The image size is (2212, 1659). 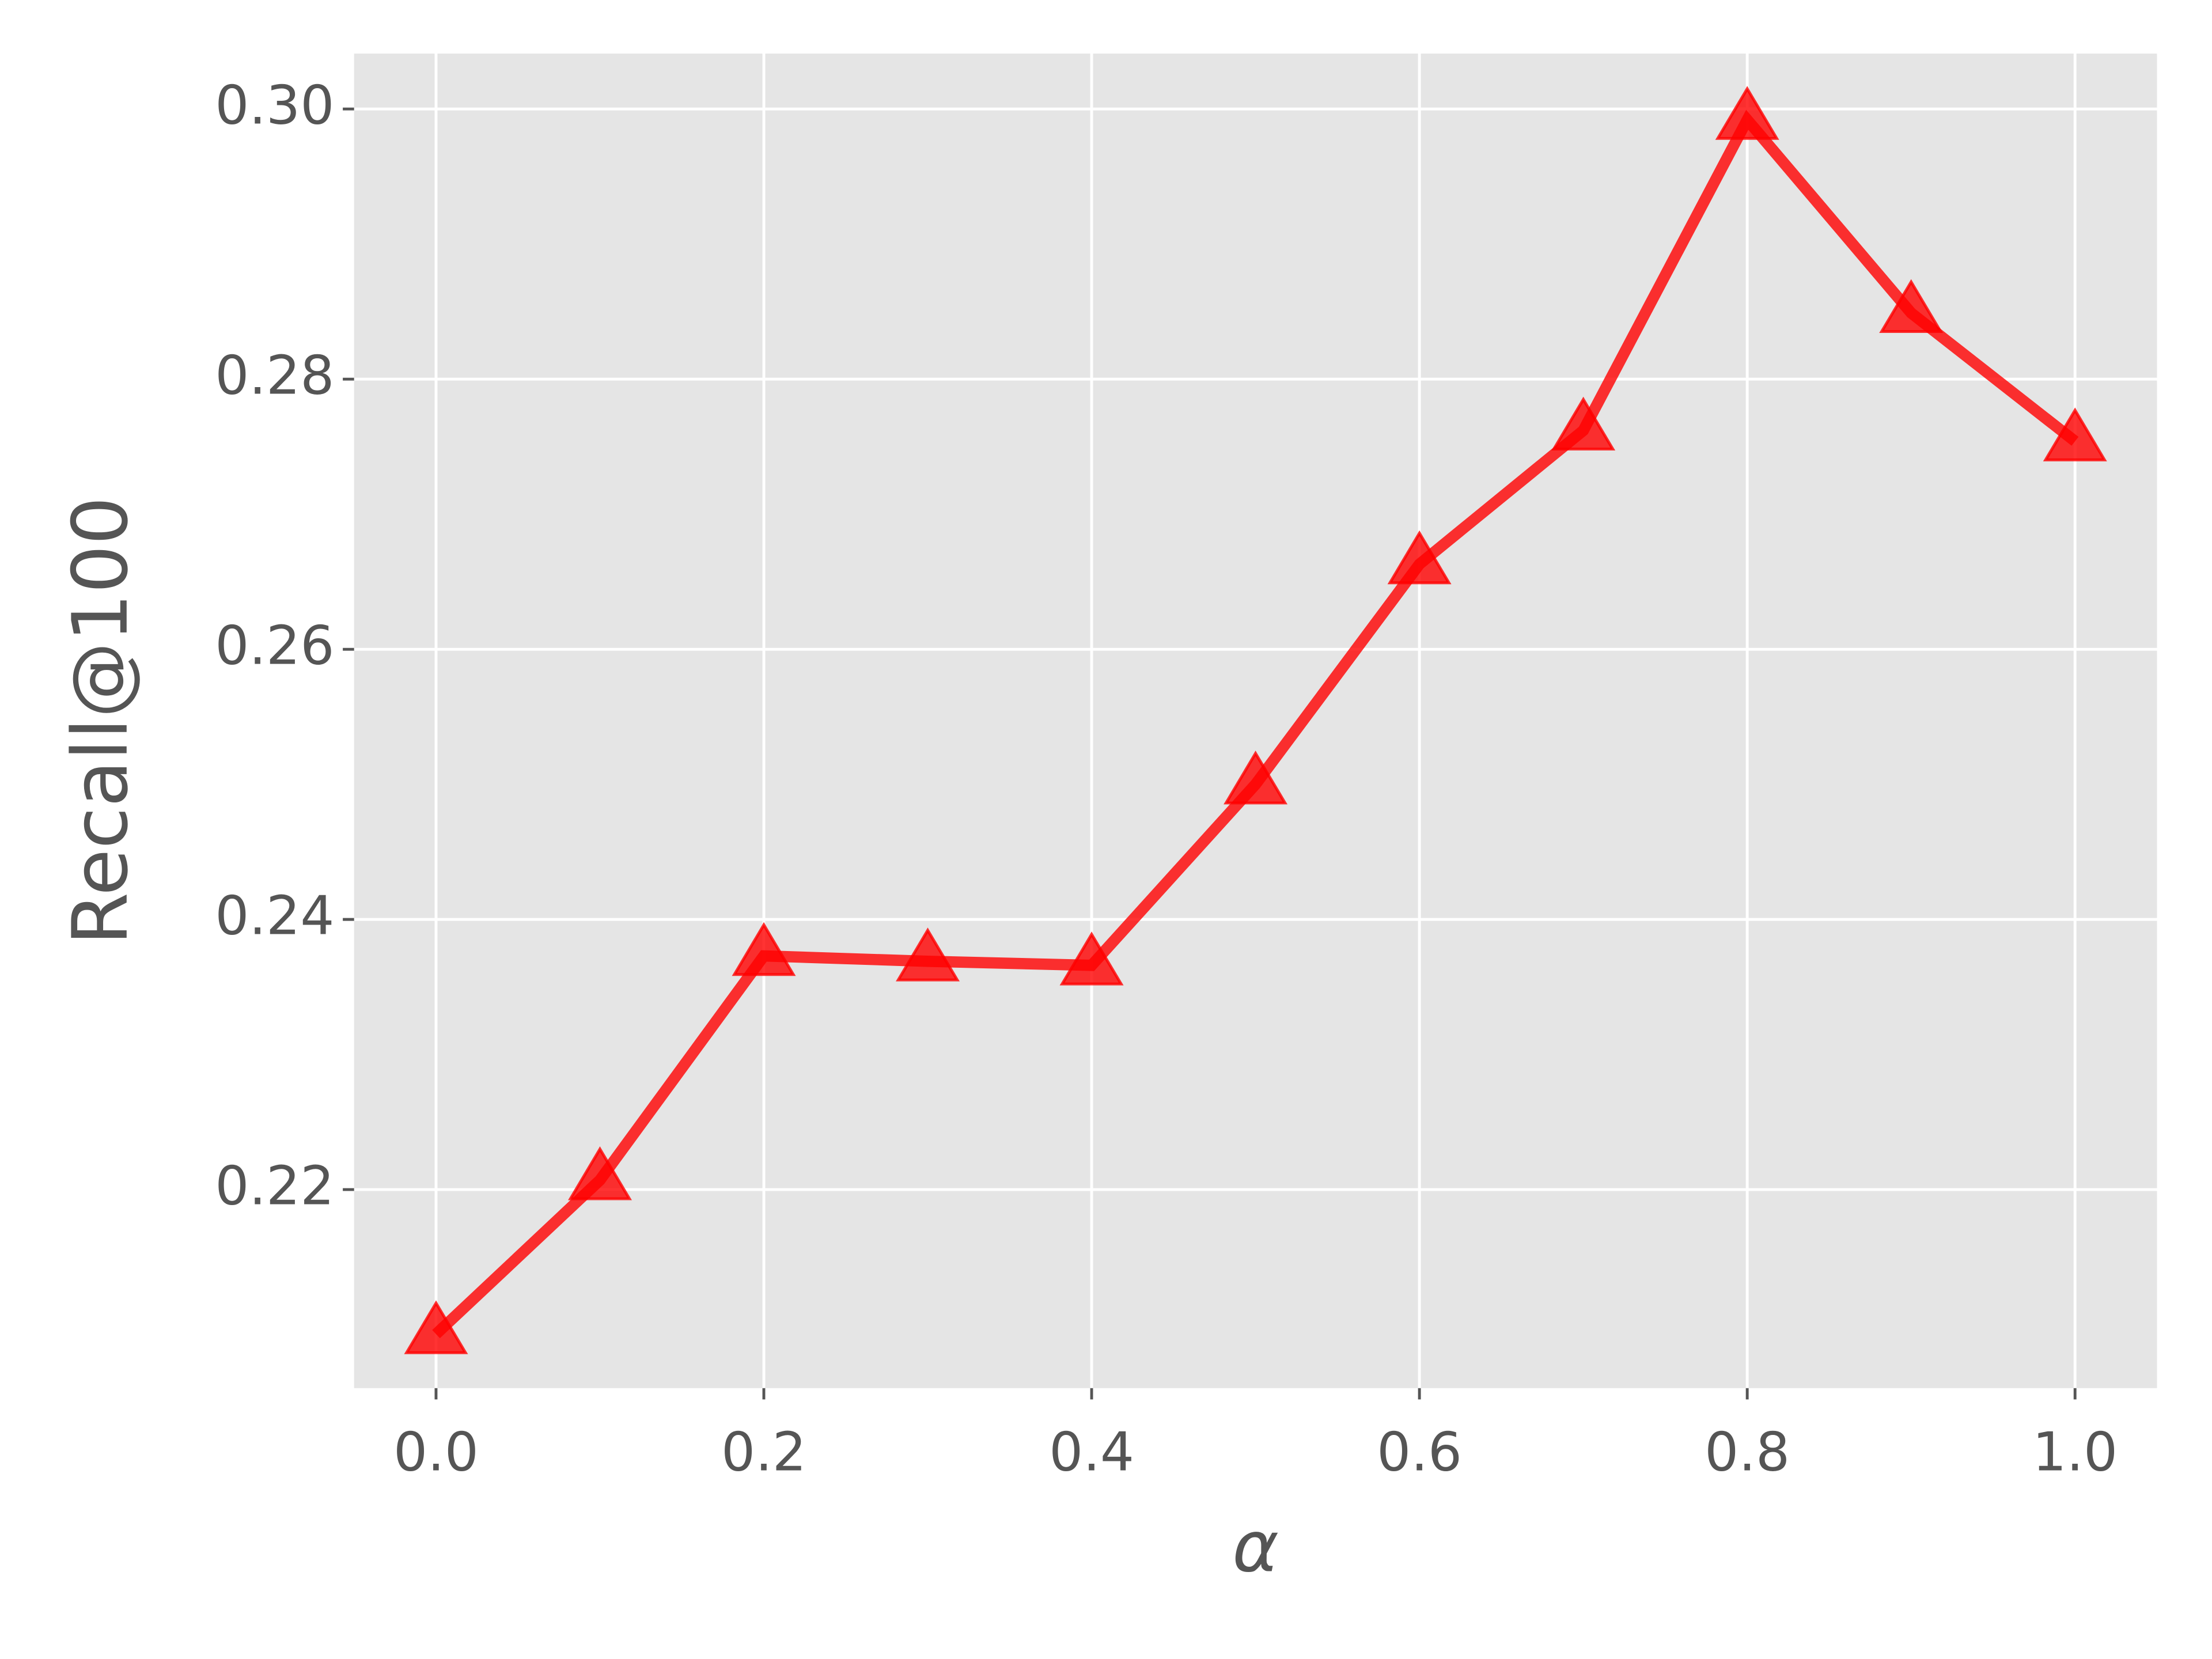 What do you see at coordinates (2075, 1452) in the screenshot?
I see `x-tick-label: 1.0` at bounding box center [2075, 1452].